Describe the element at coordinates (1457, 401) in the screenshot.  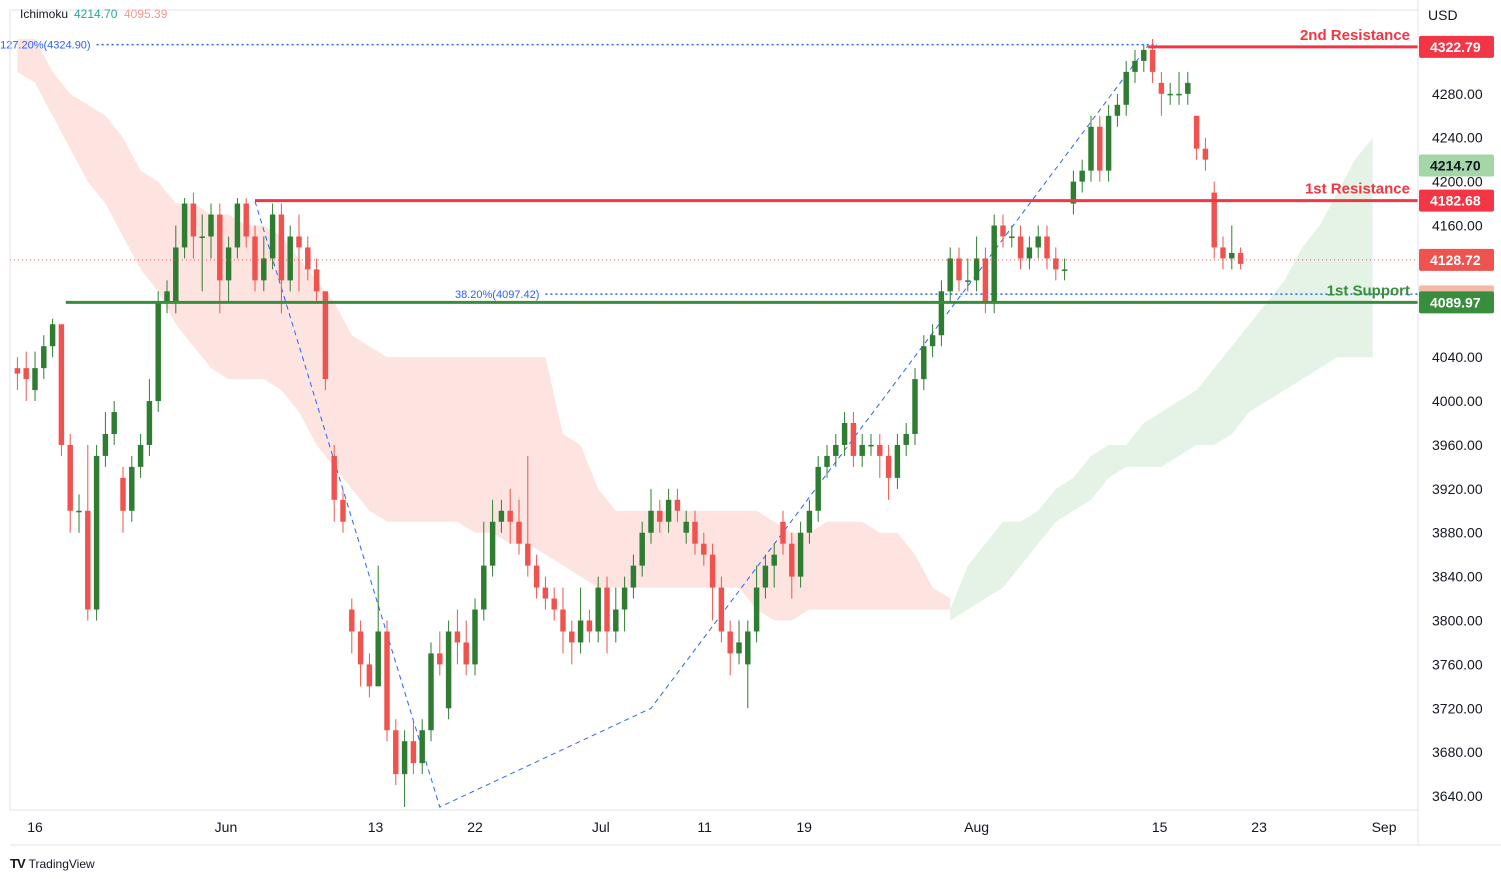
I see `price-tick-label: 4000.00` at that location.